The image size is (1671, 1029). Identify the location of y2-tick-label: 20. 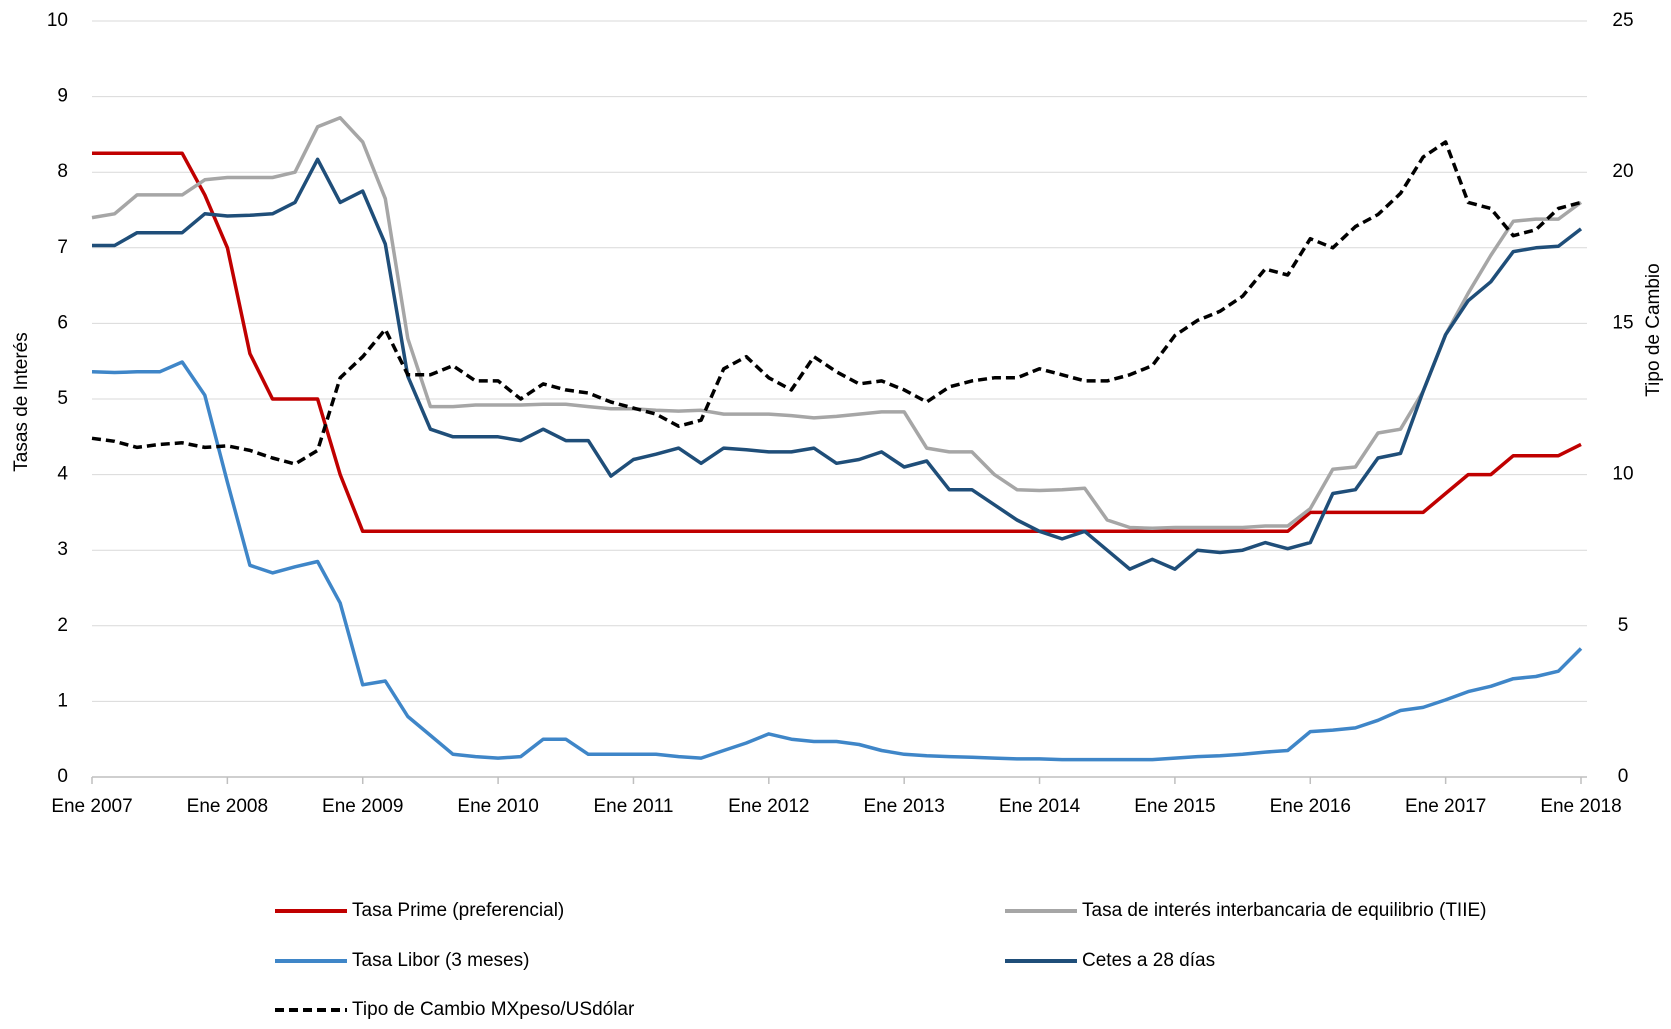
(1622, 171).